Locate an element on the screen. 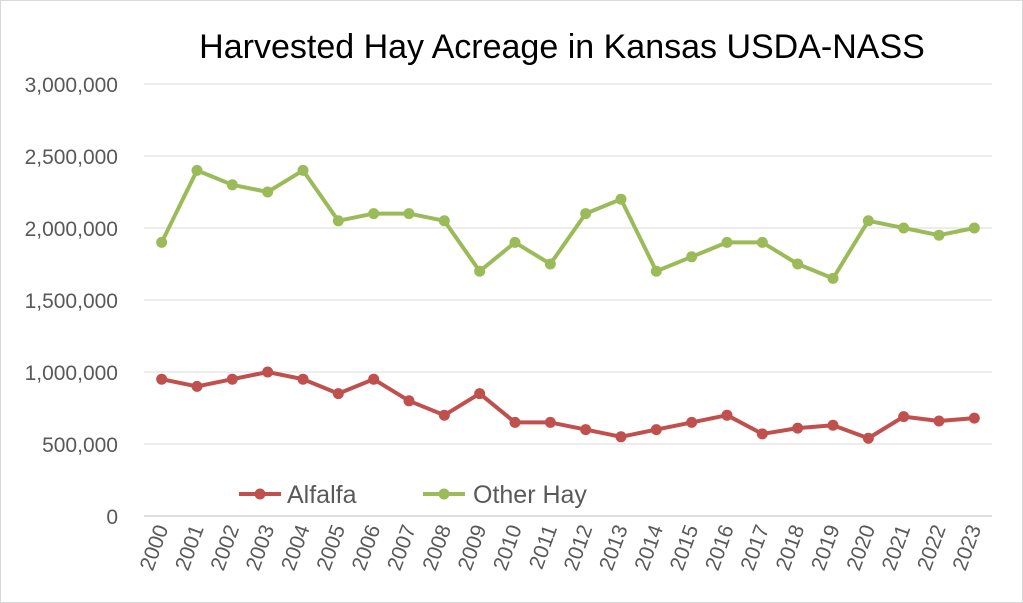 Image resolution: width=1023 pixels, height=603 pixels. y-tick-label: 2,500,000 is located at coordinates (71, 157).